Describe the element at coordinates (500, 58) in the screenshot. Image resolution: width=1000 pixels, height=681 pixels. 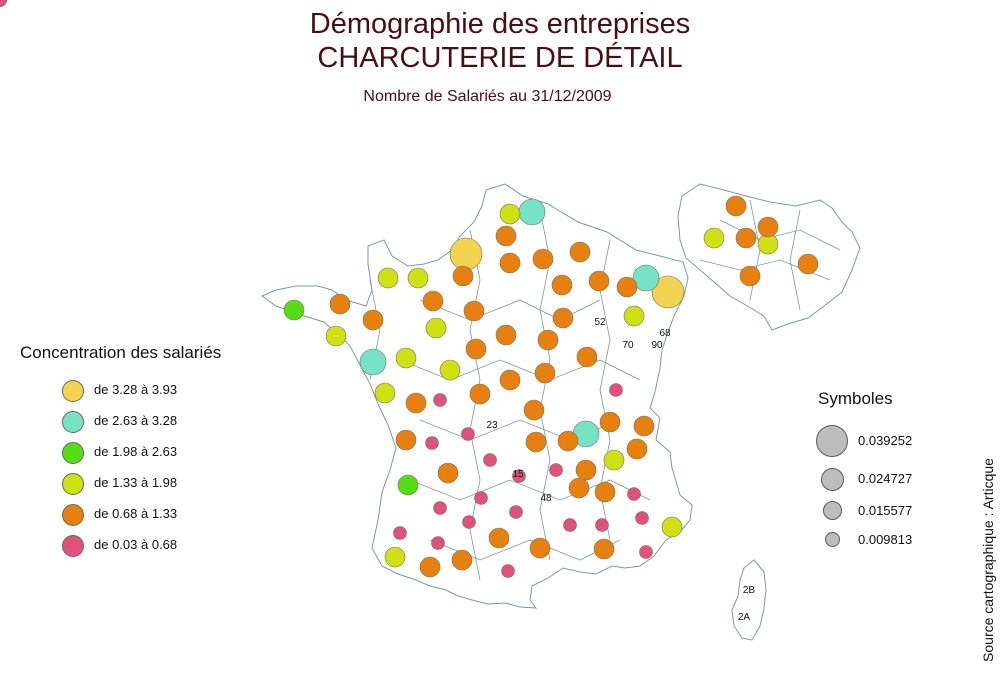
I see `map-title-line2: CHARCUTERIE DE DÉTAIL` at that location.